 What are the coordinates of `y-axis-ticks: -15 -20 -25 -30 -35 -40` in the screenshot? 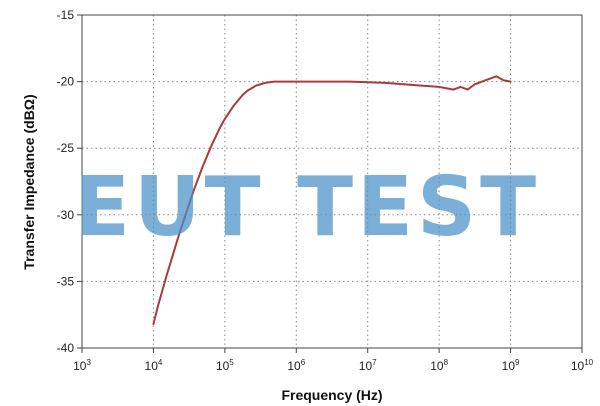 It's located at (69, 181).